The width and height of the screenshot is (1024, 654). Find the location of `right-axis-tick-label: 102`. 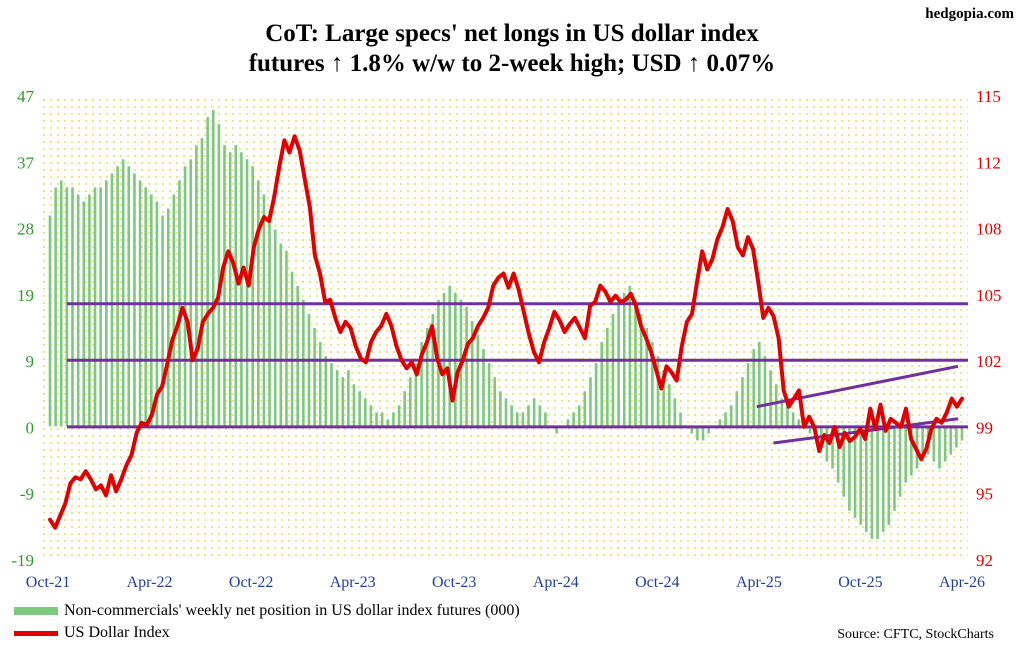

right-axis-tick-label: 102 is located at coordinates (989, 361).